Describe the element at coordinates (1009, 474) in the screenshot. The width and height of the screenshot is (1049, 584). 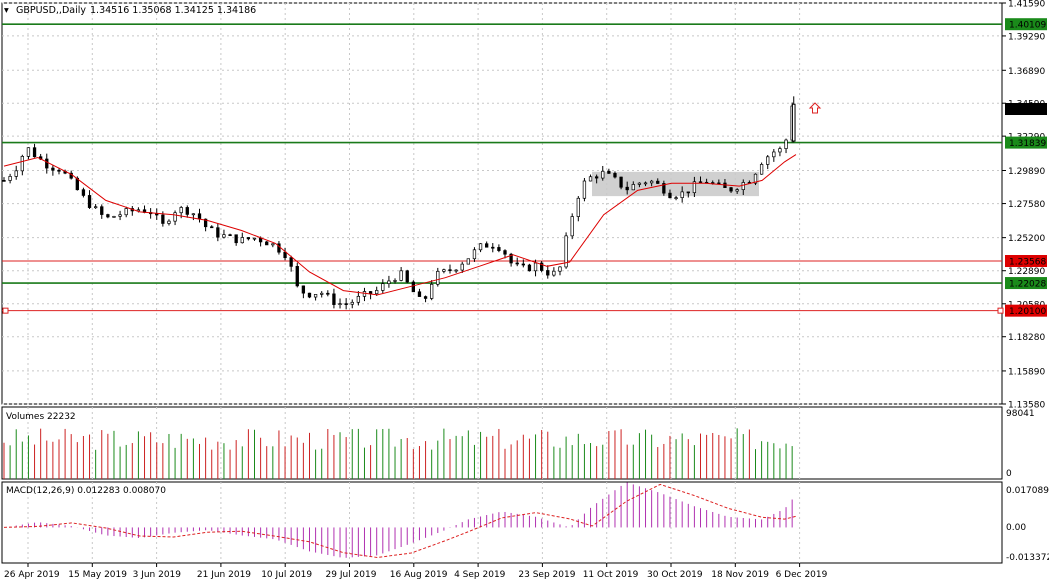
I see `volume-zero-label: 0` at that location.